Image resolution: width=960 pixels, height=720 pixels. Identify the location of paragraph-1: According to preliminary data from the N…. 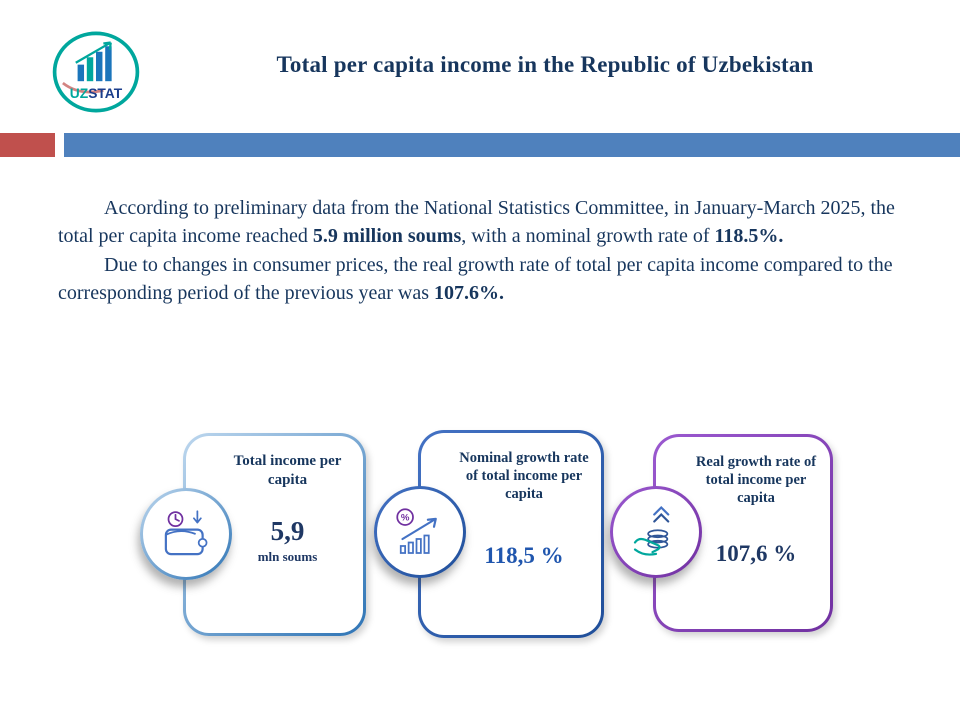
(485, 222).